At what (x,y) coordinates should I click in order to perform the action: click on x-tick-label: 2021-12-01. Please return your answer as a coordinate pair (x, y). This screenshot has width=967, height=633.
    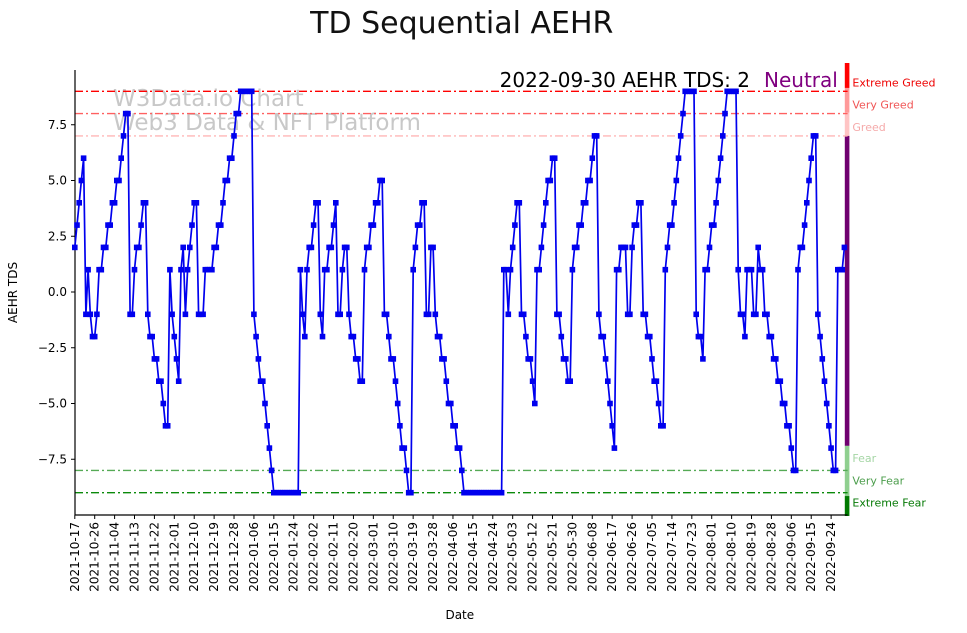
    Looking at the image, I should click on (174, 557).